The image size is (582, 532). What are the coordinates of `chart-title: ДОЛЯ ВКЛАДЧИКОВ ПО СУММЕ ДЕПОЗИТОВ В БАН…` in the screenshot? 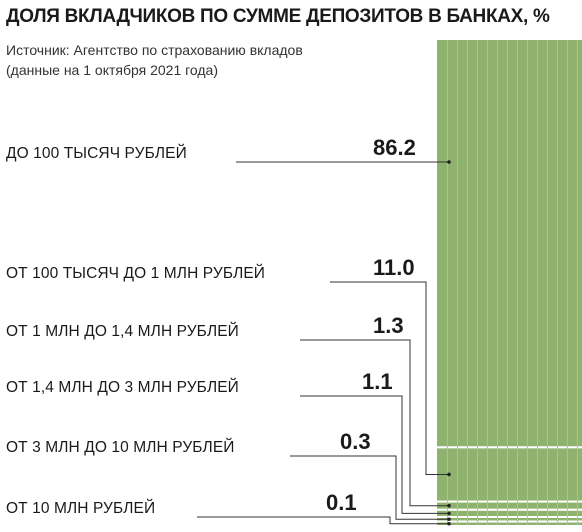 It's located at (278, 16).